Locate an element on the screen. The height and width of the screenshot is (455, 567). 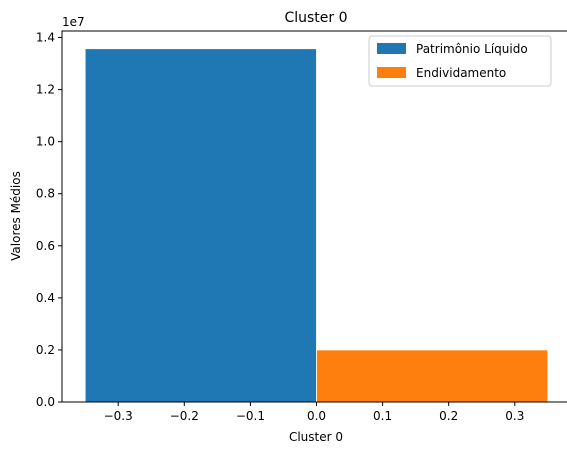
y-axis-label: Valores Médios is located at coordinates (16, 216).